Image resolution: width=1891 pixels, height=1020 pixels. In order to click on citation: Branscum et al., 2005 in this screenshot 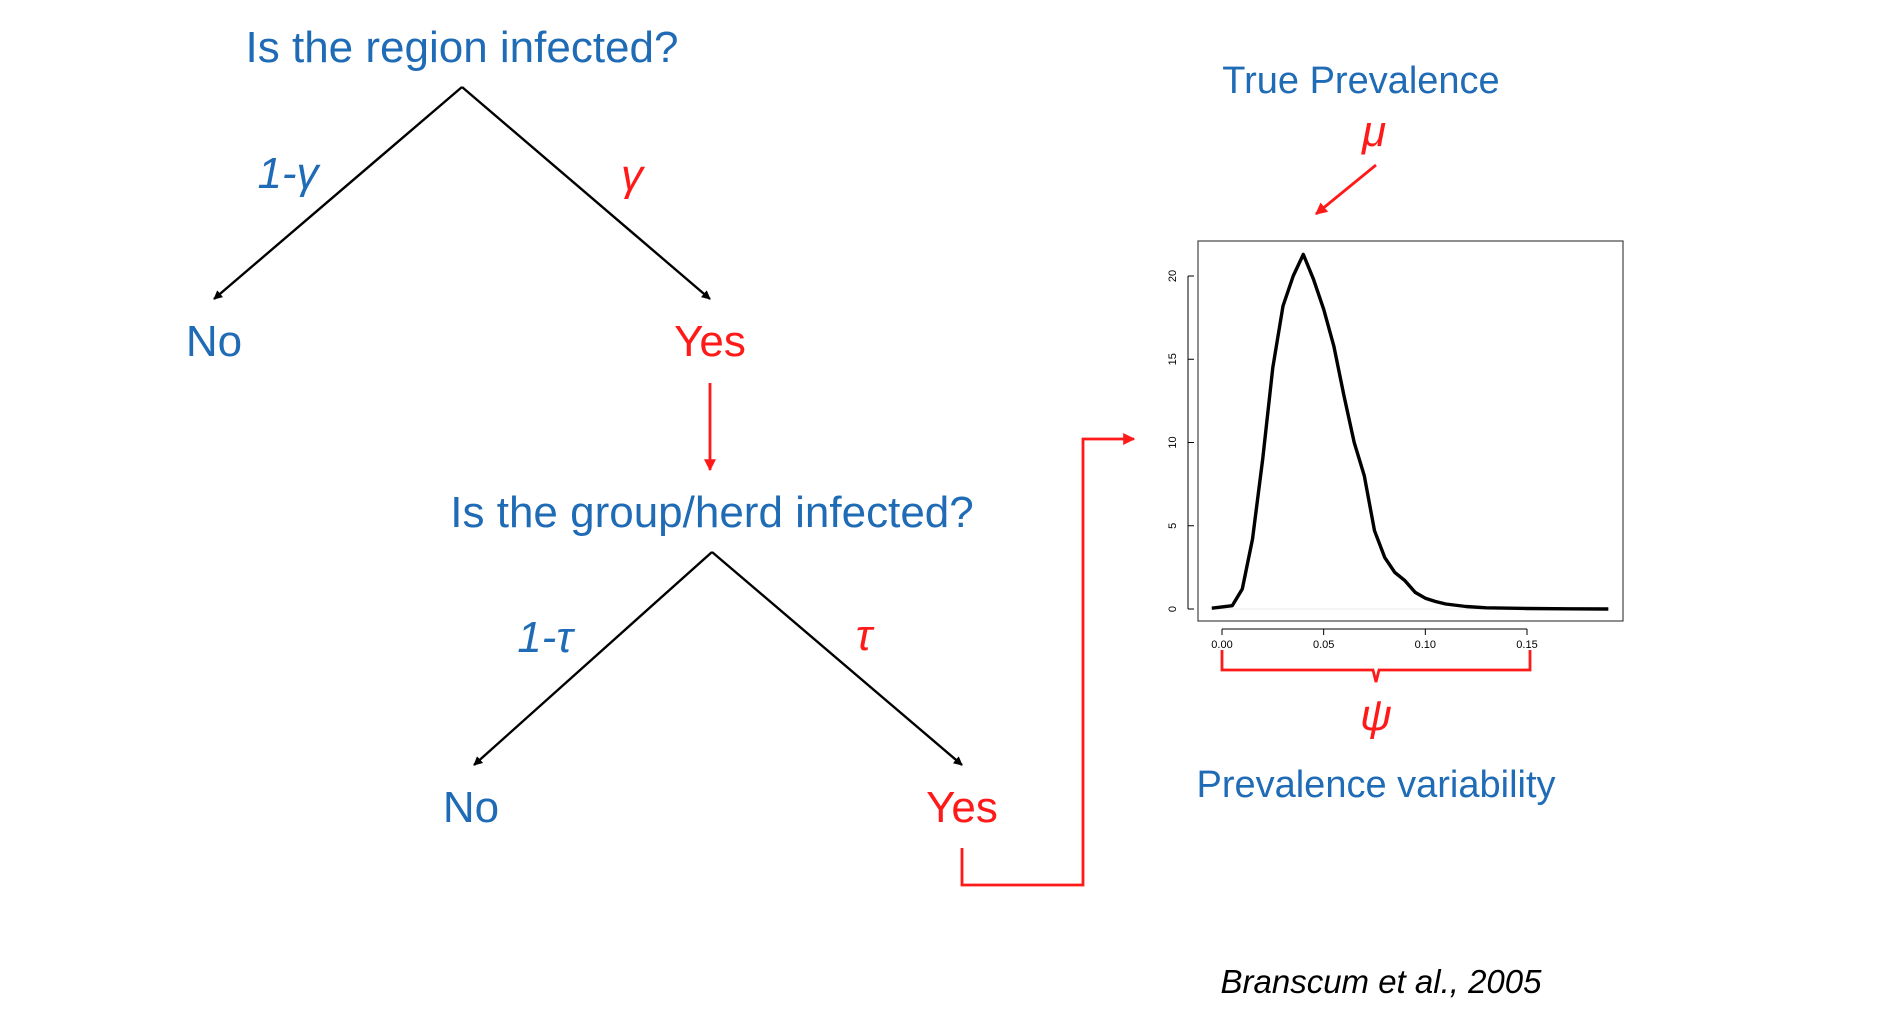, I will do `click(1381, 981)`.